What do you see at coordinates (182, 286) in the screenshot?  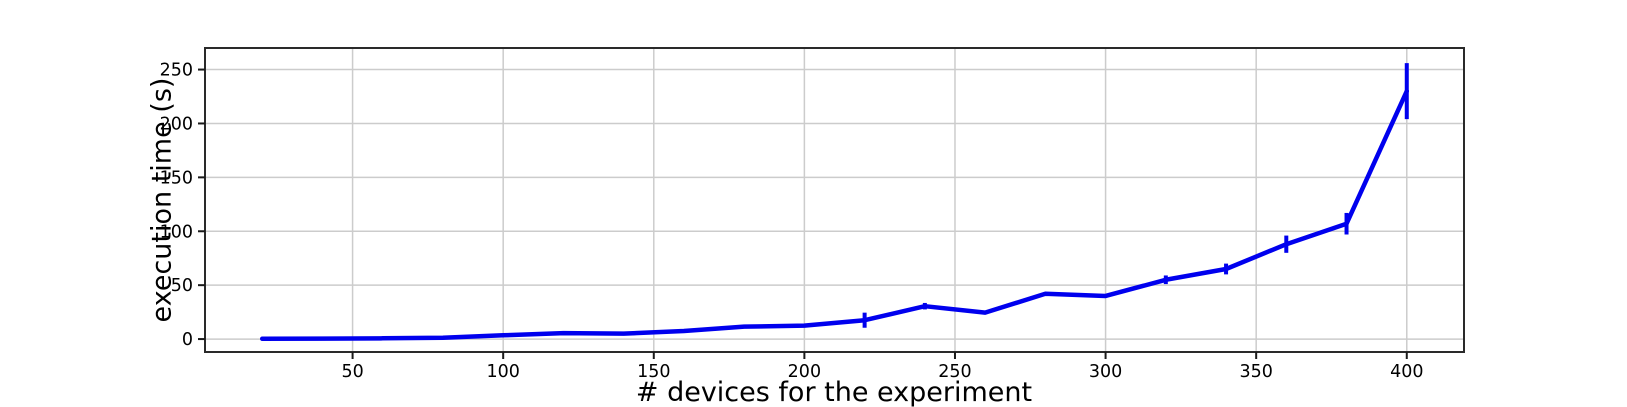 I see `y-tick-label: 50` at bounding box center [182, 286].